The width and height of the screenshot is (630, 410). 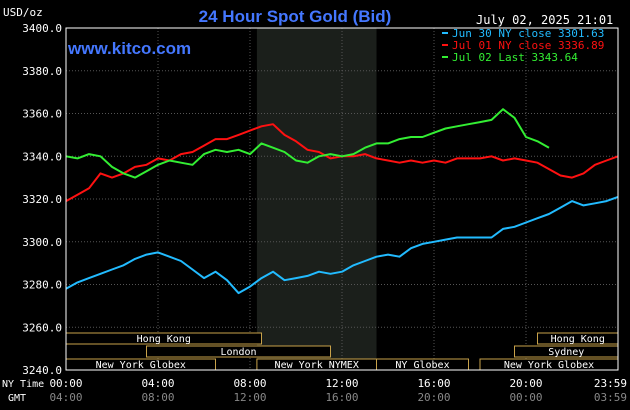 I want to click on y-tick-label: 3240.0, so click(x=42, y=370).